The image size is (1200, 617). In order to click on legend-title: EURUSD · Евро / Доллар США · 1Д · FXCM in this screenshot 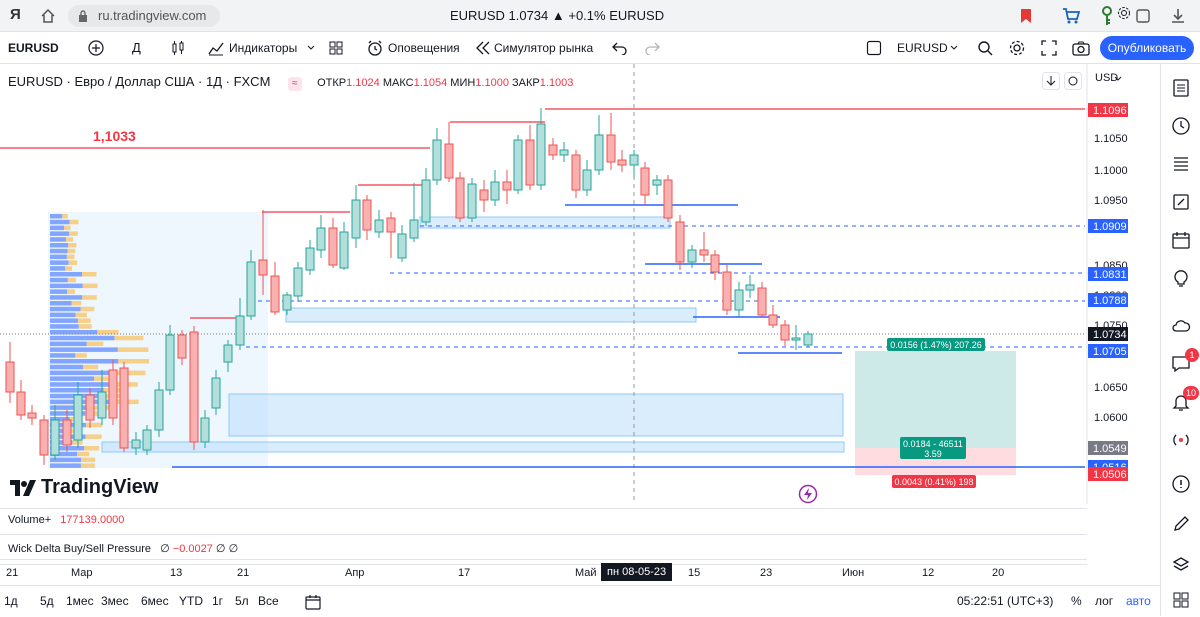, I will do `click(139, 81)`.